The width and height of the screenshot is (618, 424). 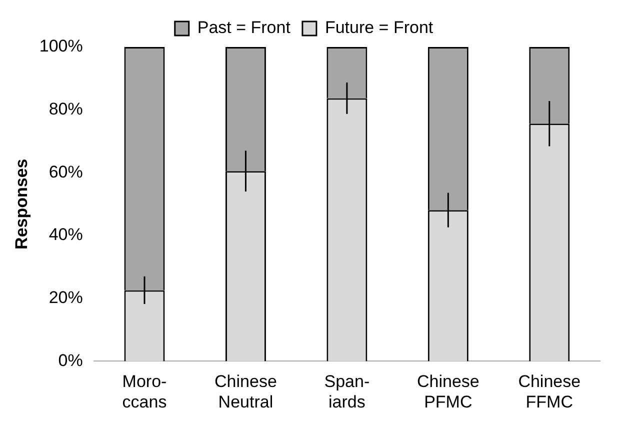 I want to click on y-tick-label: 20%, so click(x=65, y=298).